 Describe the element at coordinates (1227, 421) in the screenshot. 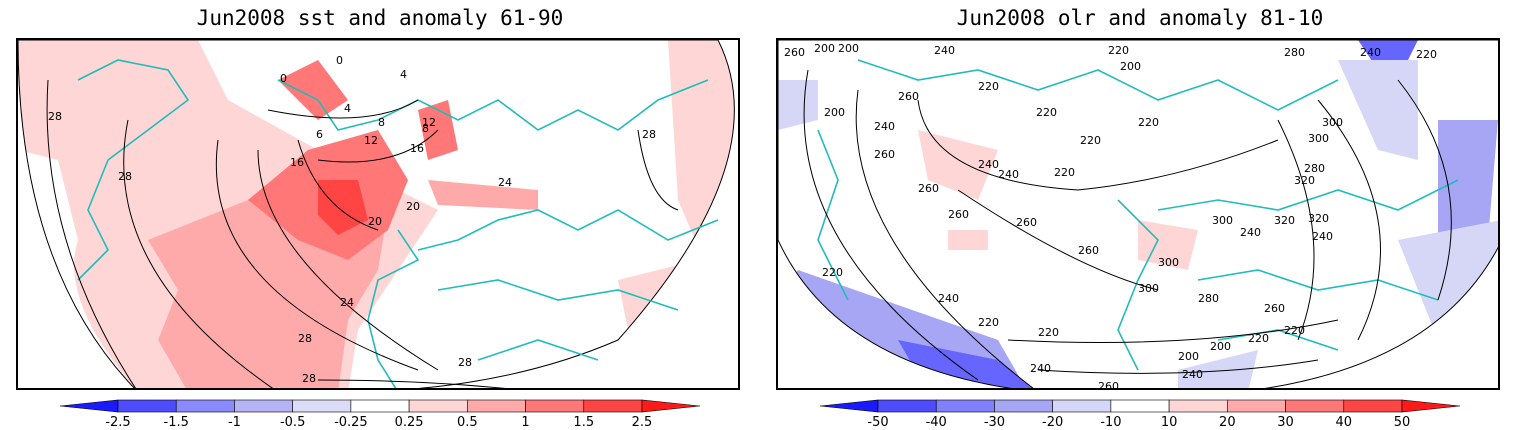

I see `olr-colorbar-tick-label: 20` at that location.